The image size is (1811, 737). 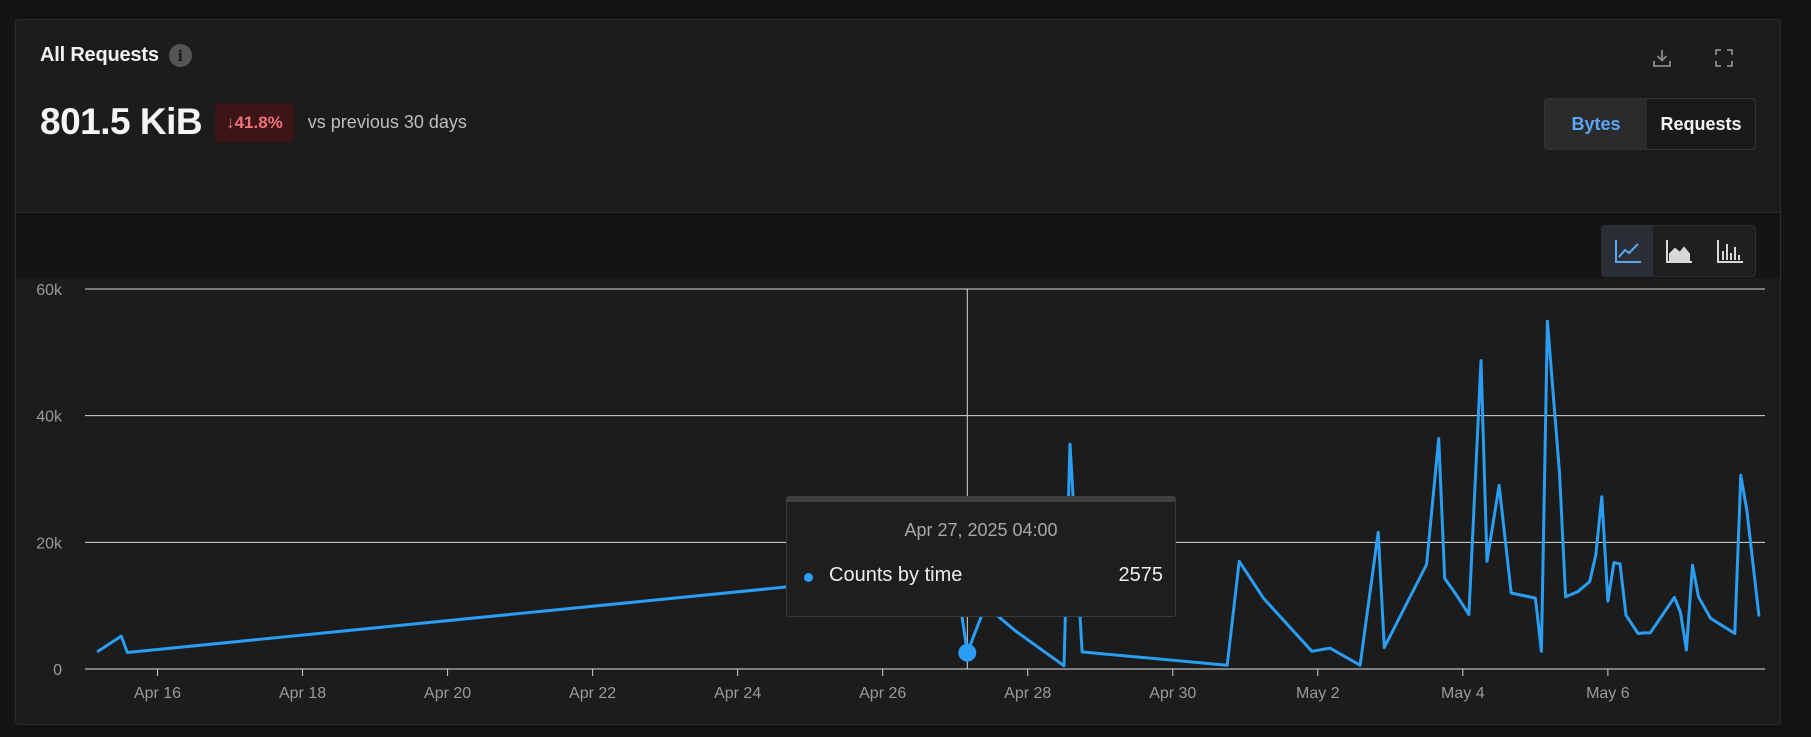 What do you see at coordinates (157, 693) in the screenshot?
I see `x-tick-label: Apr 16` at bounding box center [157, 693].